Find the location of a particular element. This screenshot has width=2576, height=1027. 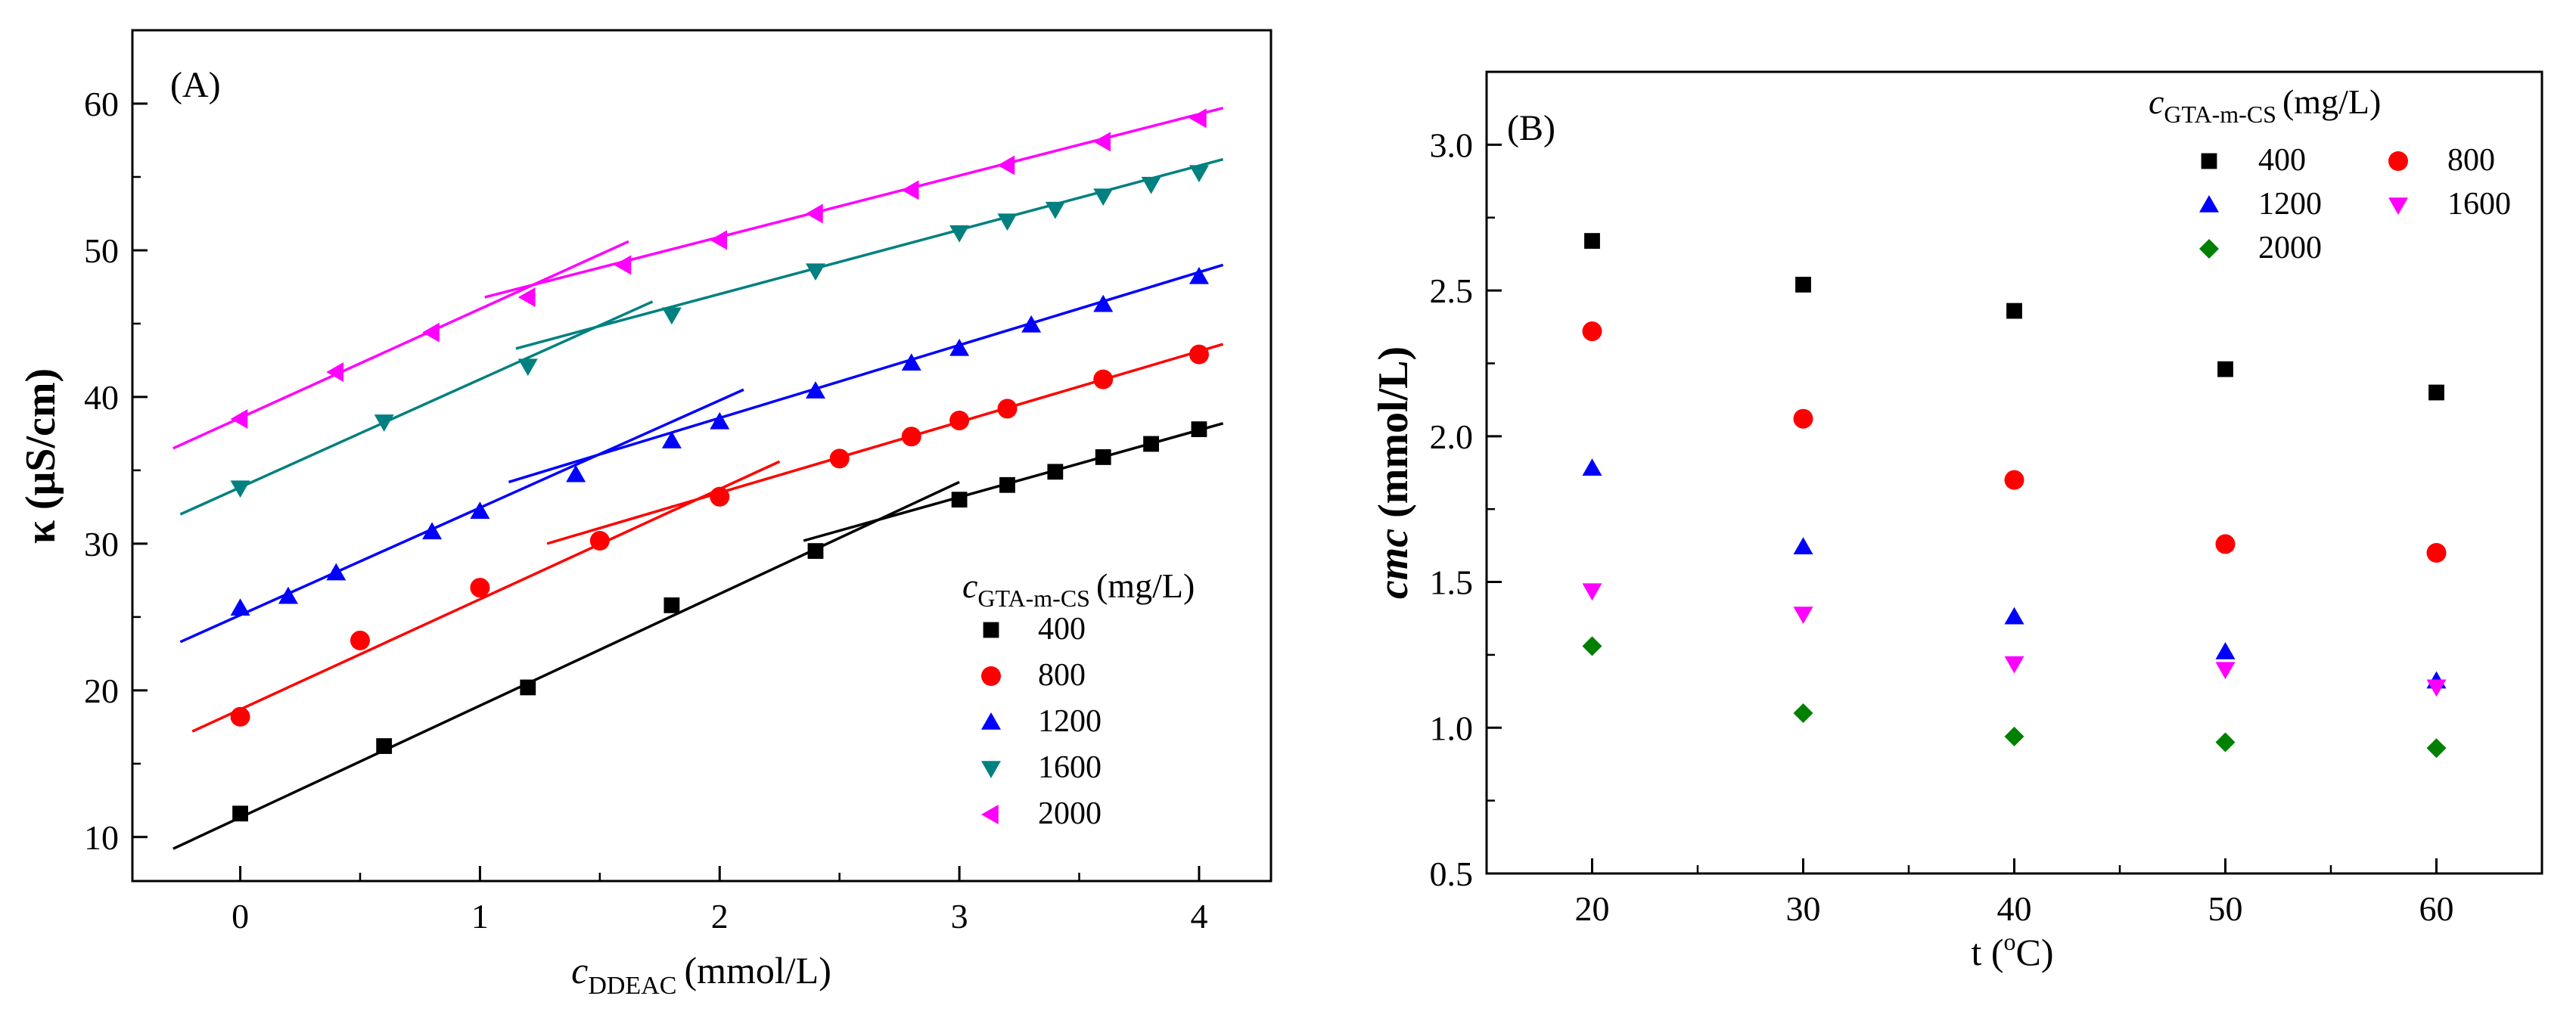

panel-a-x-tick-label: 4 is located at coordinates (1198, 916).